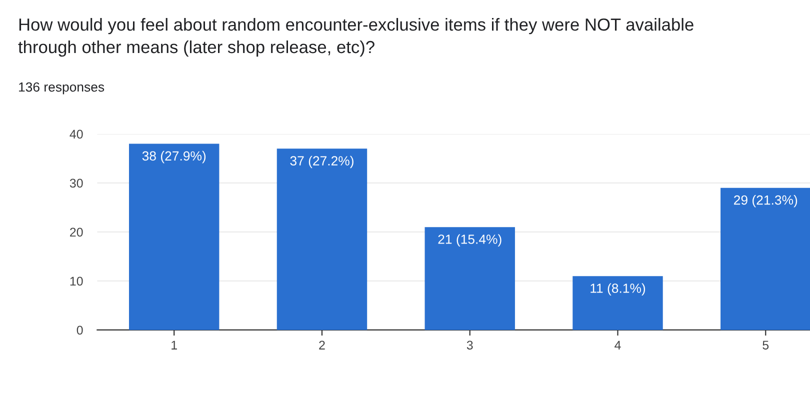 The width and height of the screenshot is (810, 396). Describe the element at coordinates (322, 345) in the screenshot. I see `x-tick-label: 2` at that location.